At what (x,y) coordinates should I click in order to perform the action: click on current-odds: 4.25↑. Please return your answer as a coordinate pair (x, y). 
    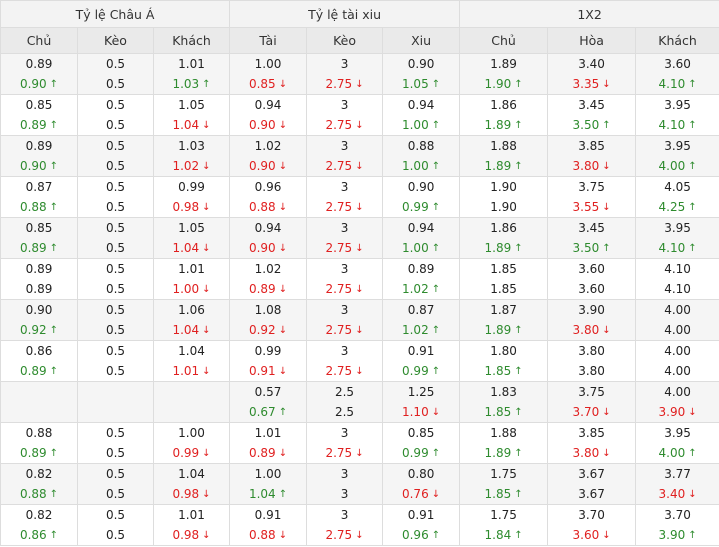
    Looking at the image, I should click on (677, 207).